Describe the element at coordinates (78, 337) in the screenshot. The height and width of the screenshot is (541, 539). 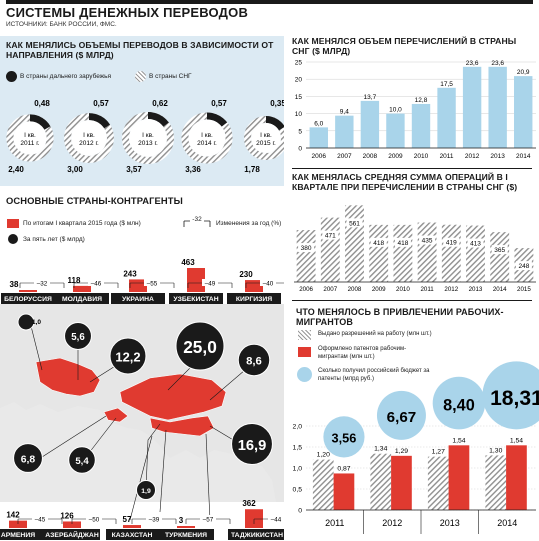
I see `five-year-label: 5,6` at that location.